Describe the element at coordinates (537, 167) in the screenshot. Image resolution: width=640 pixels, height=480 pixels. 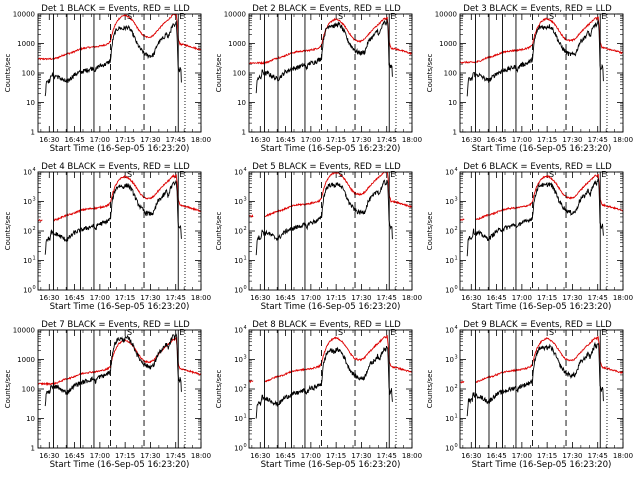
I see `panel-title: Det 6 BLACK = Events, RED = LLD` at that location.